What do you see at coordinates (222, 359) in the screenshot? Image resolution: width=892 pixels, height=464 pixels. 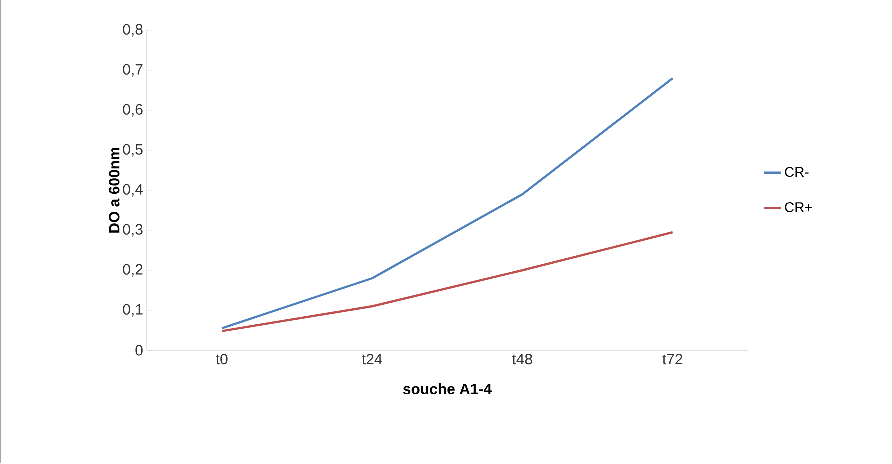 I see `x-tick-label: t0` at bounding box center [222, 359].